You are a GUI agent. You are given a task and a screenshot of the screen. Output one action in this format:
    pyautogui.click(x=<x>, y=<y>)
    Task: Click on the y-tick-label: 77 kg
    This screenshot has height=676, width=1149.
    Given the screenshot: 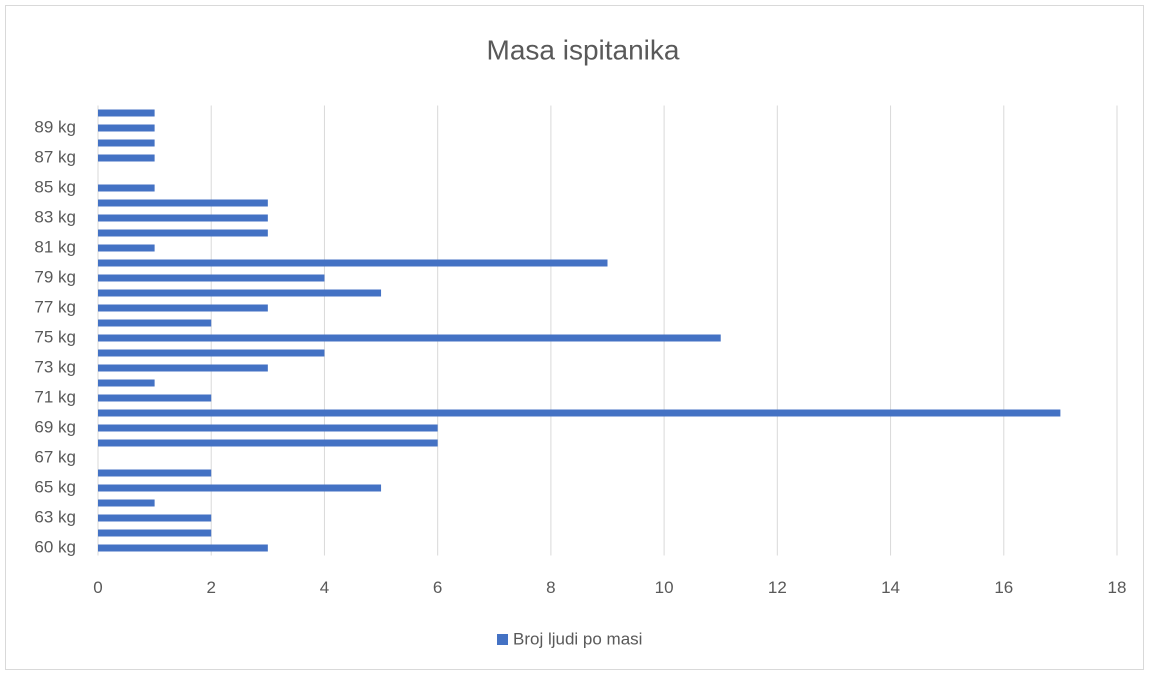 What is the action you would take?
    pyautogui.click(x=55, y=306)
    